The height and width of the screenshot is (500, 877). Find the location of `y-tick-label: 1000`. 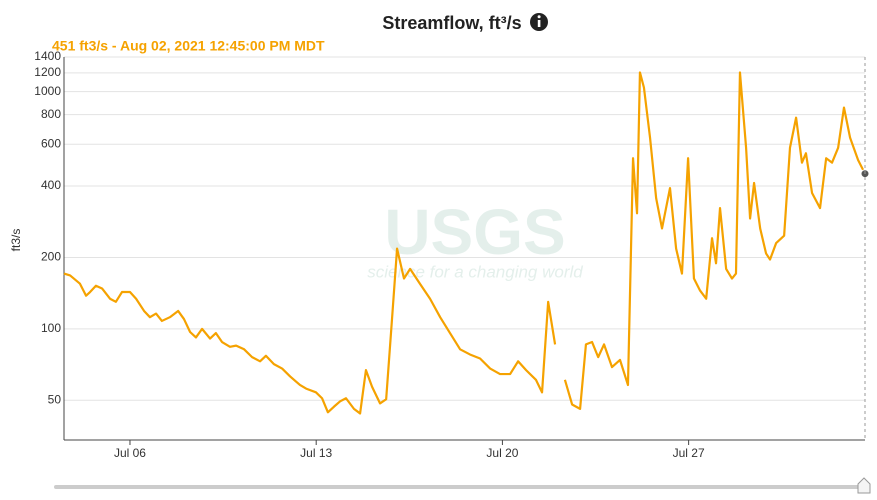

y-tick-label: 1000 is located at coordinates (47, 91).